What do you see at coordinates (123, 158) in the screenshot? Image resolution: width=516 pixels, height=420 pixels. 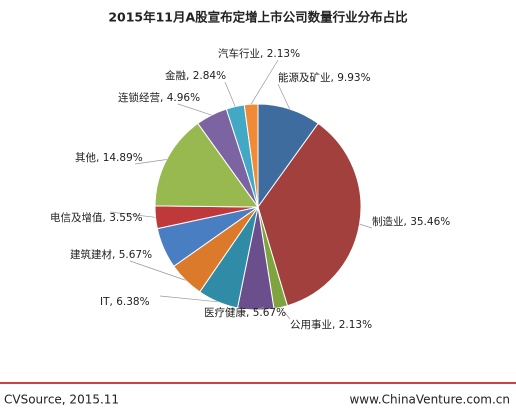 I see `slice-value: 14.89%` at bounding box center [123, 158].